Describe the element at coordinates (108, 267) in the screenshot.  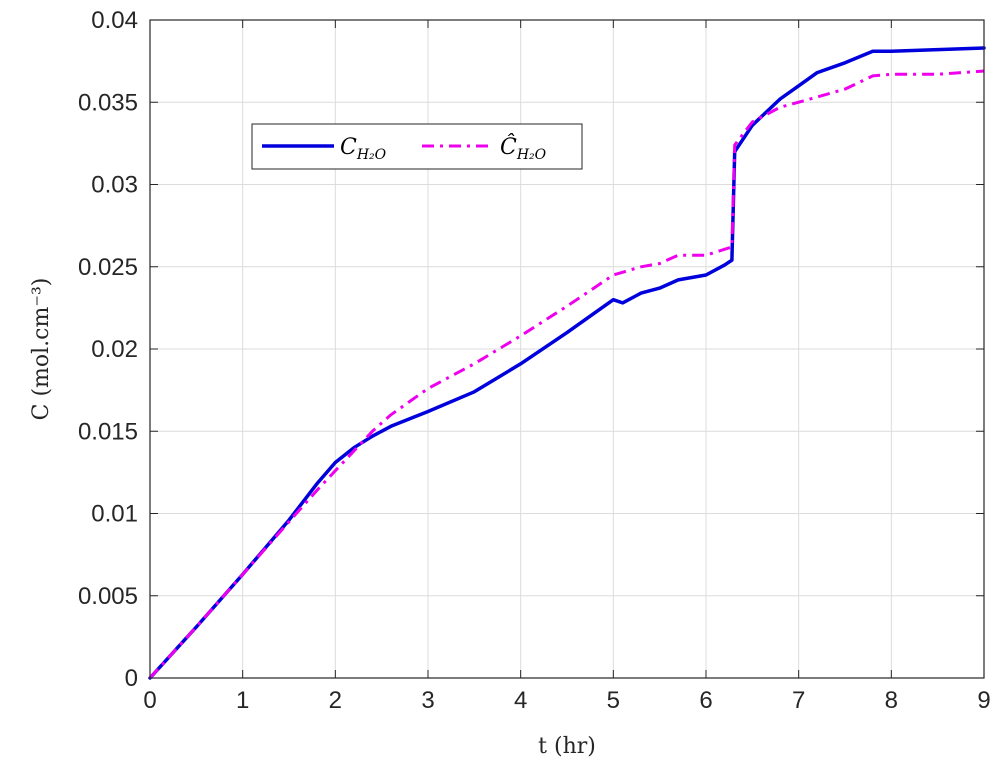
I see `y-tick-label: 0.025` at that location.